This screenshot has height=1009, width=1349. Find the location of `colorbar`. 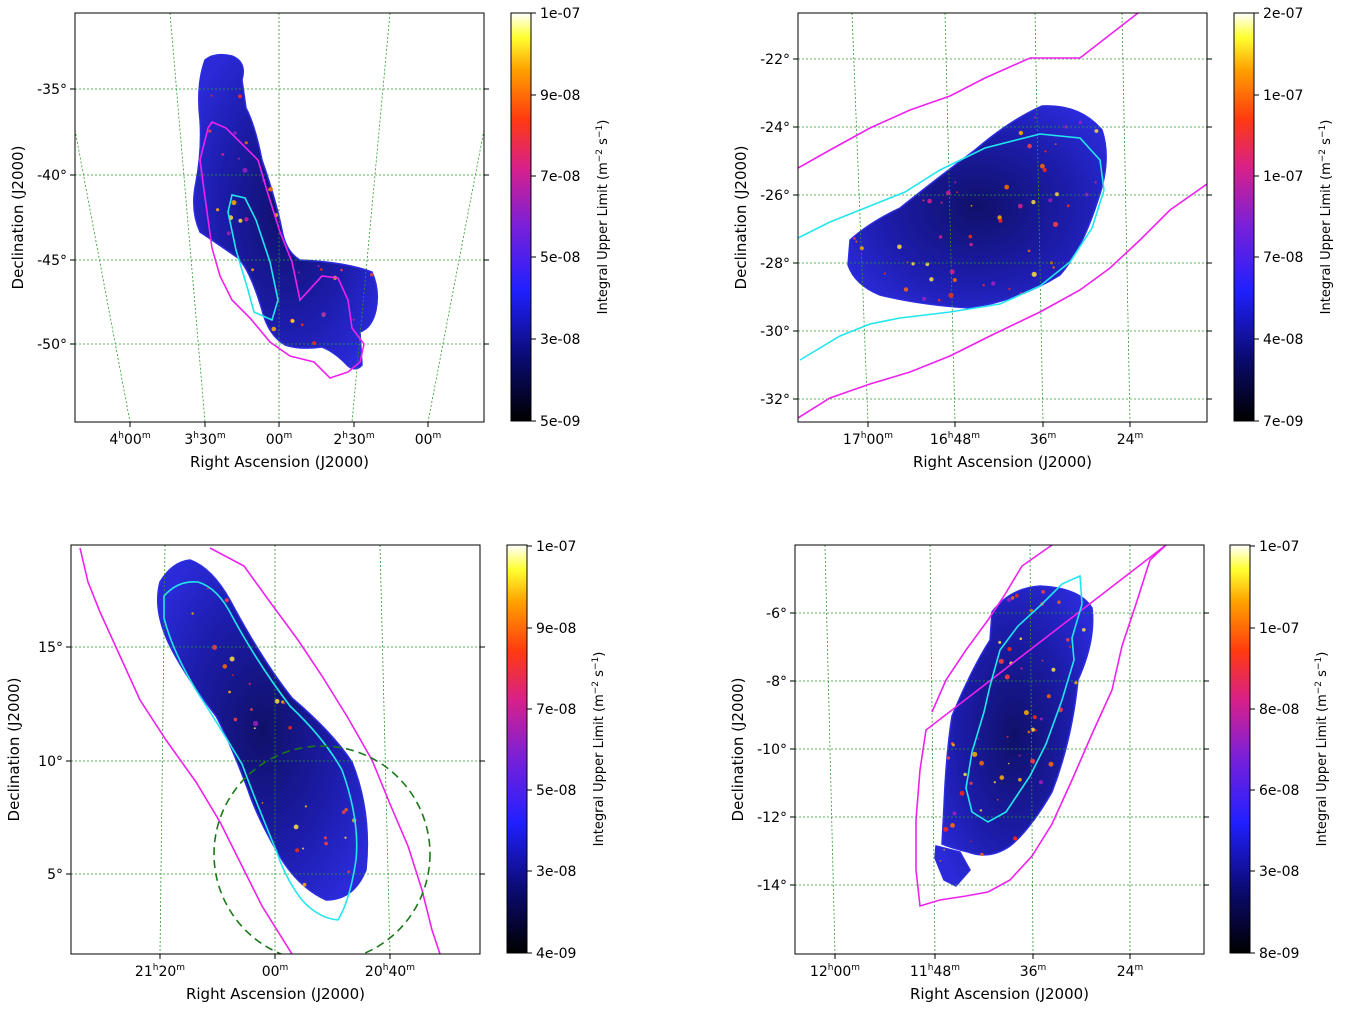

colorbar is located at coordinates (1244, 217).